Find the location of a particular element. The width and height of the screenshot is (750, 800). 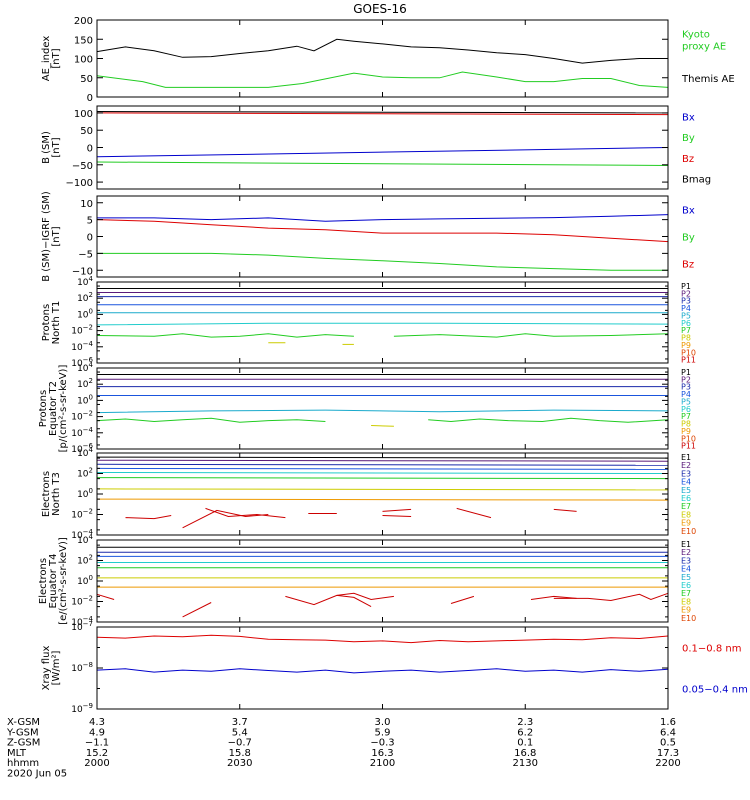

panel-frame-pequator is located at coordinates (382, 408).